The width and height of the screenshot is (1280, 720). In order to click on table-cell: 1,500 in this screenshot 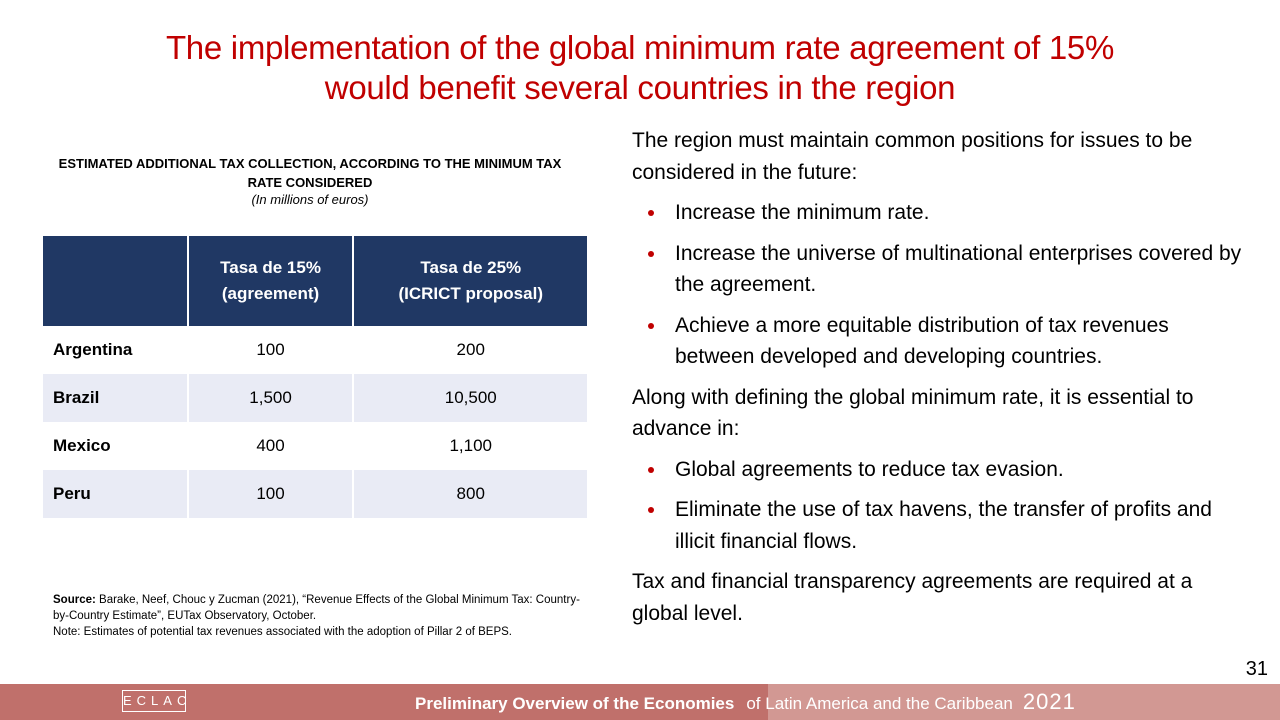, I will do `click(270, 398)`.